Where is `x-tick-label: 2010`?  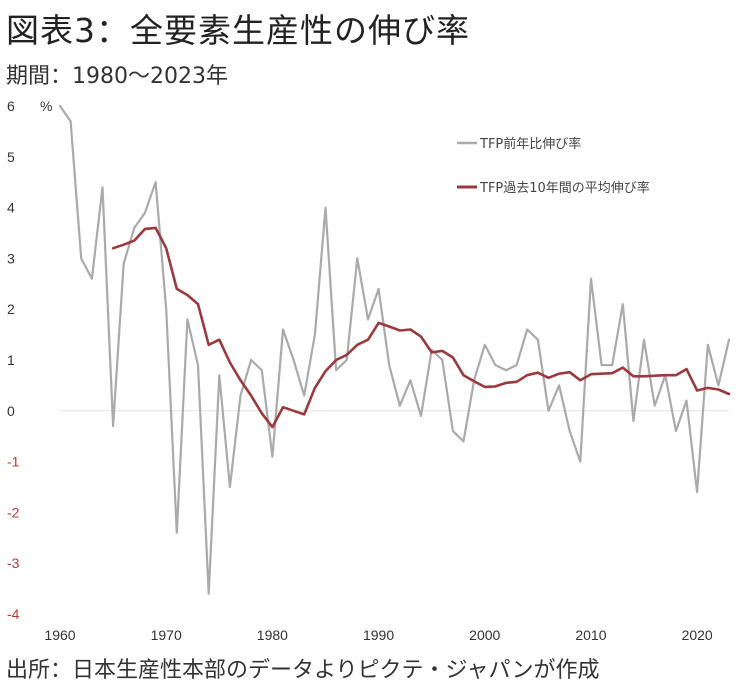
x-tick-label: 2010 is located at coordinates (590, 635).